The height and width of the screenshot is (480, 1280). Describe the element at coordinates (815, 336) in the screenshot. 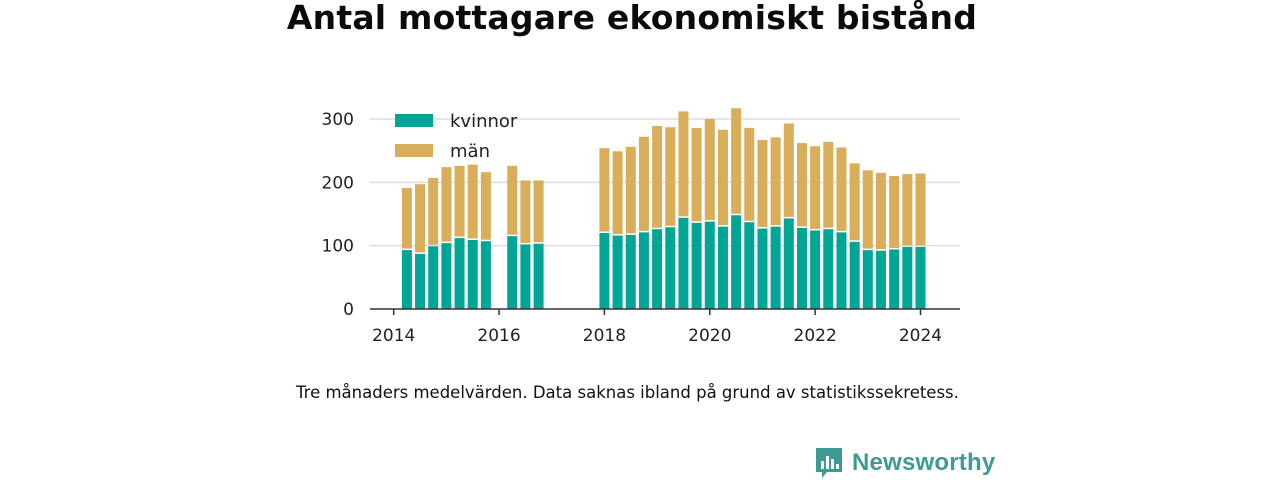

I see `x-tick-label: 2022` at that location.